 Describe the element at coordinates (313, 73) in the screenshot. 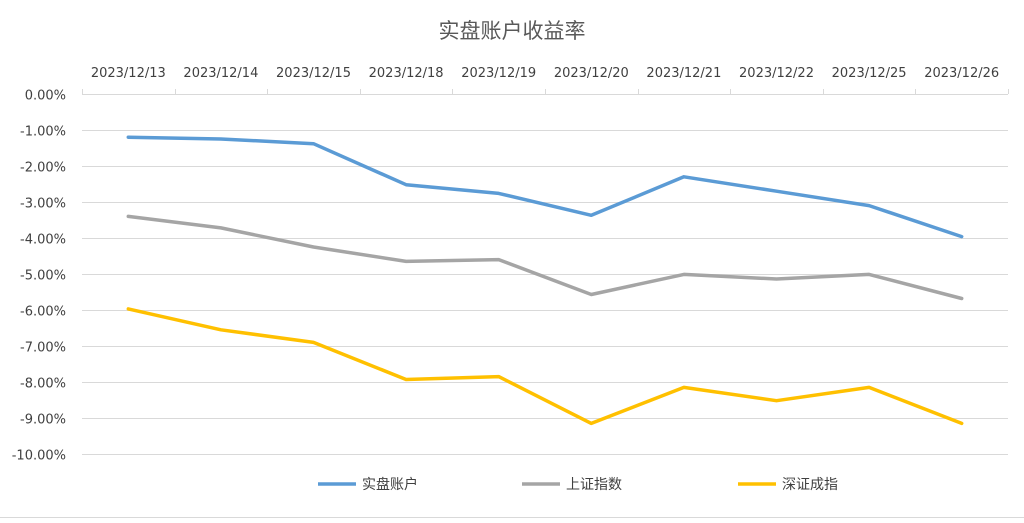

I see `x-tick-label: 2023/12/15` at that location.